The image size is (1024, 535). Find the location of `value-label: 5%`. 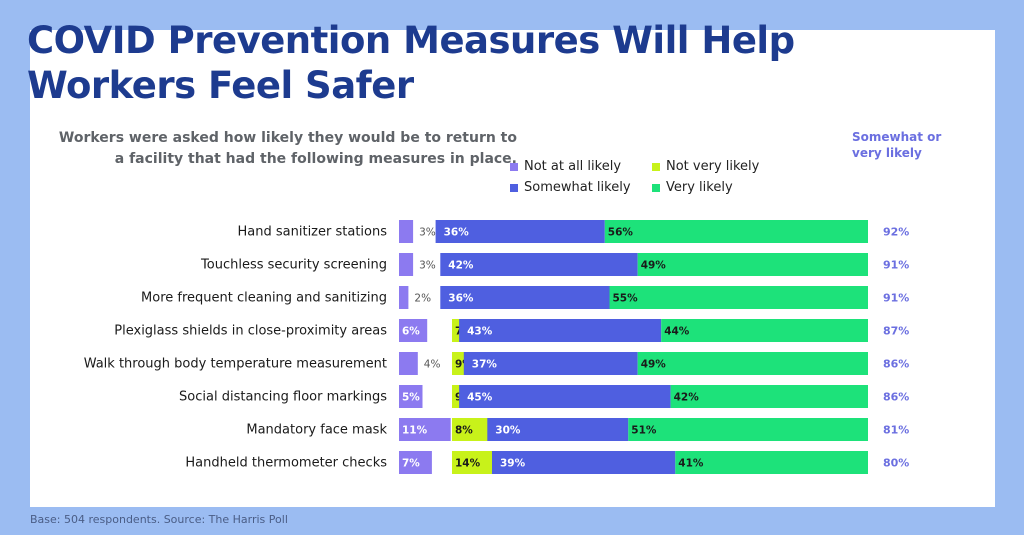

value-label: 5% is located at coordinates (411, 398).